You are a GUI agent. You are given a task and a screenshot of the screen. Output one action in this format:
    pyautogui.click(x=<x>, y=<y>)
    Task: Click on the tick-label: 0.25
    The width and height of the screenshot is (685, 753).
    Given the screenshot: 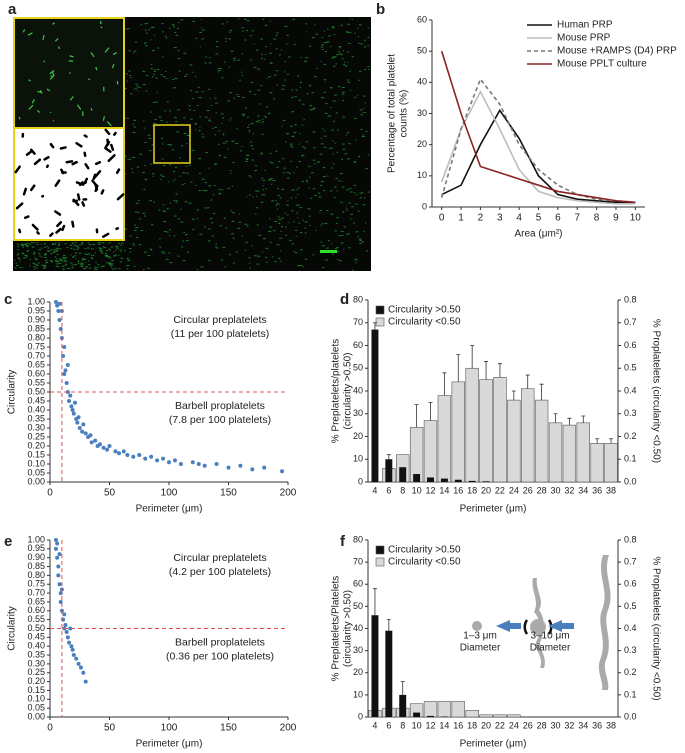 What is the action you would take?
    pyautogui.click(x=36, y=672)
    